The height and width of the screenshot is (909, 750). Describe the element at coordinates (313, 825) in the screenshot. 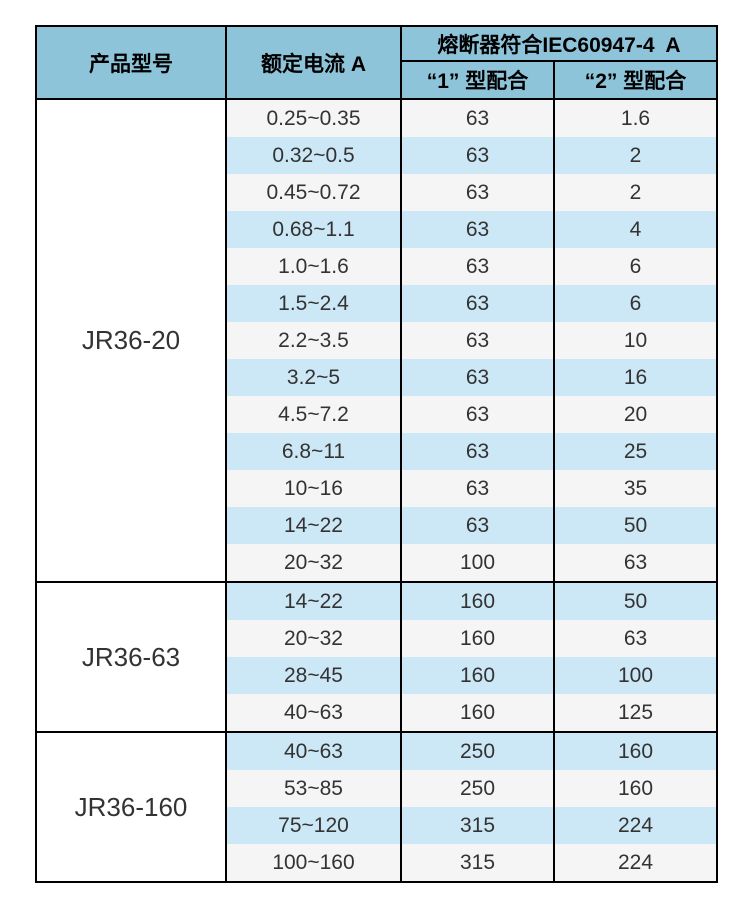

I see `current-range-cell: 75~120` at that location.